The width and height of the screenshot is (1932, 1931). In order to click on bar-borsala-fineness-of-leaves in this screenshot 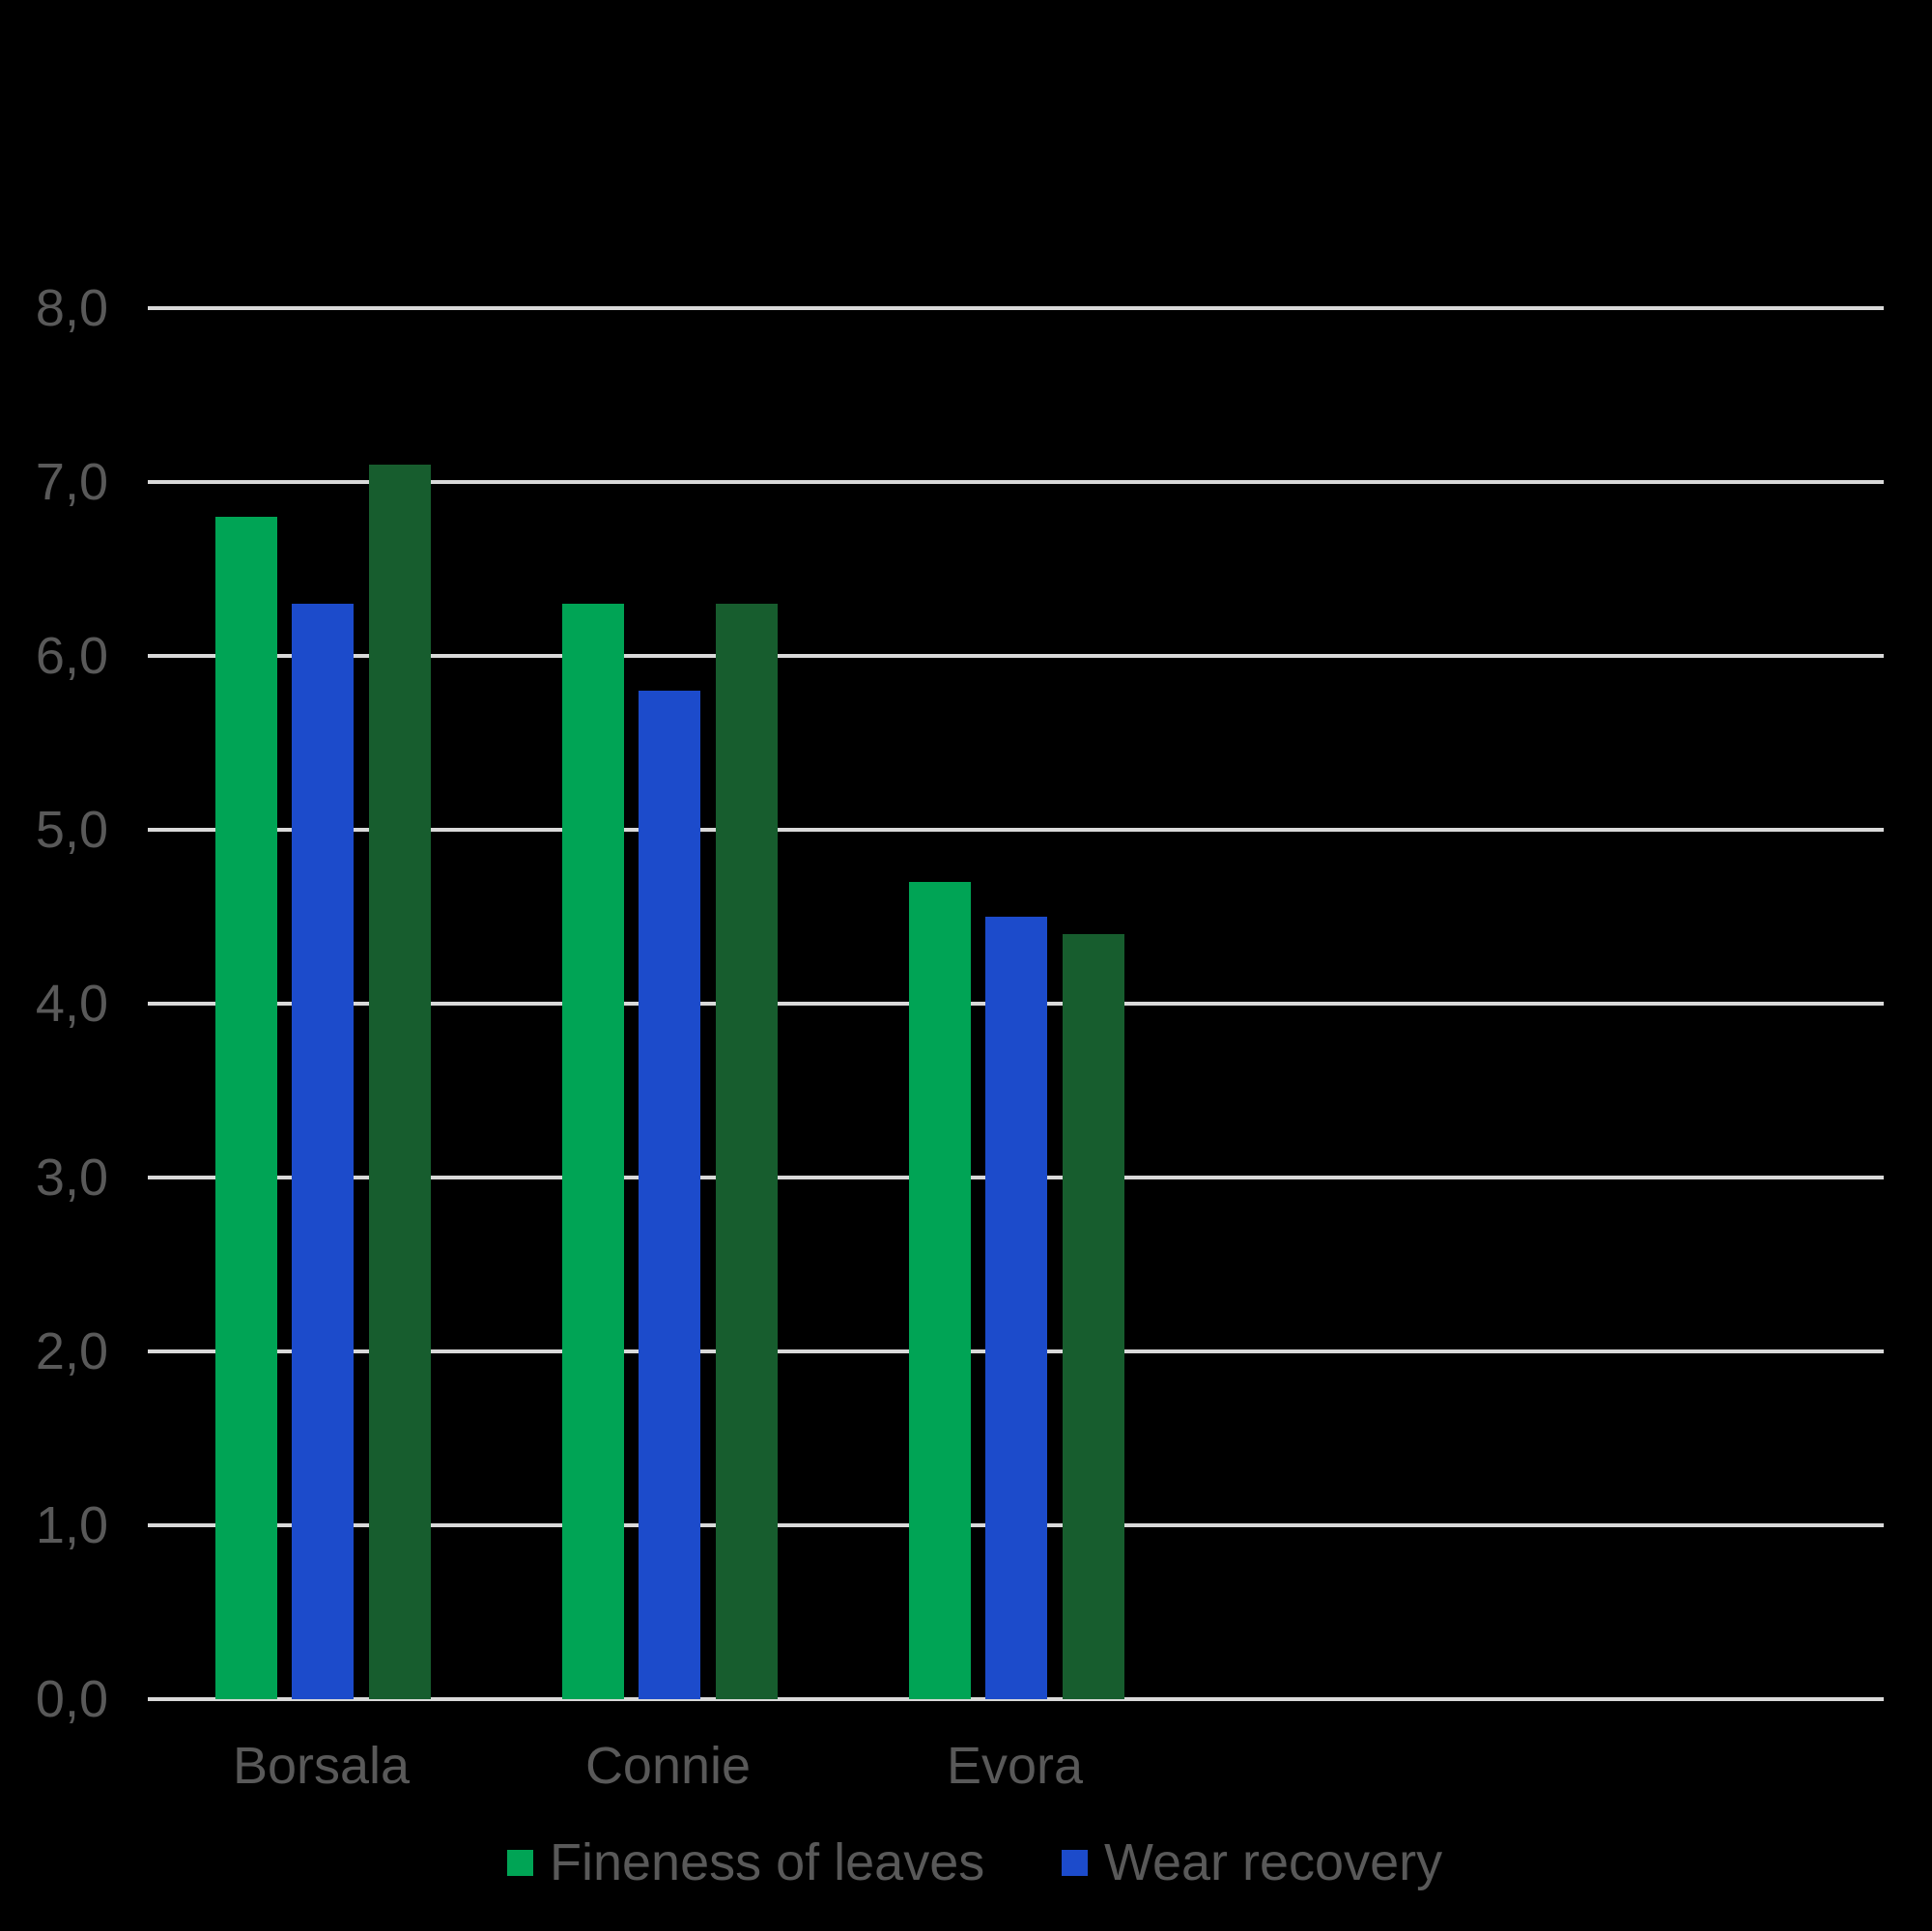, I will do `click(246, 1108)`.